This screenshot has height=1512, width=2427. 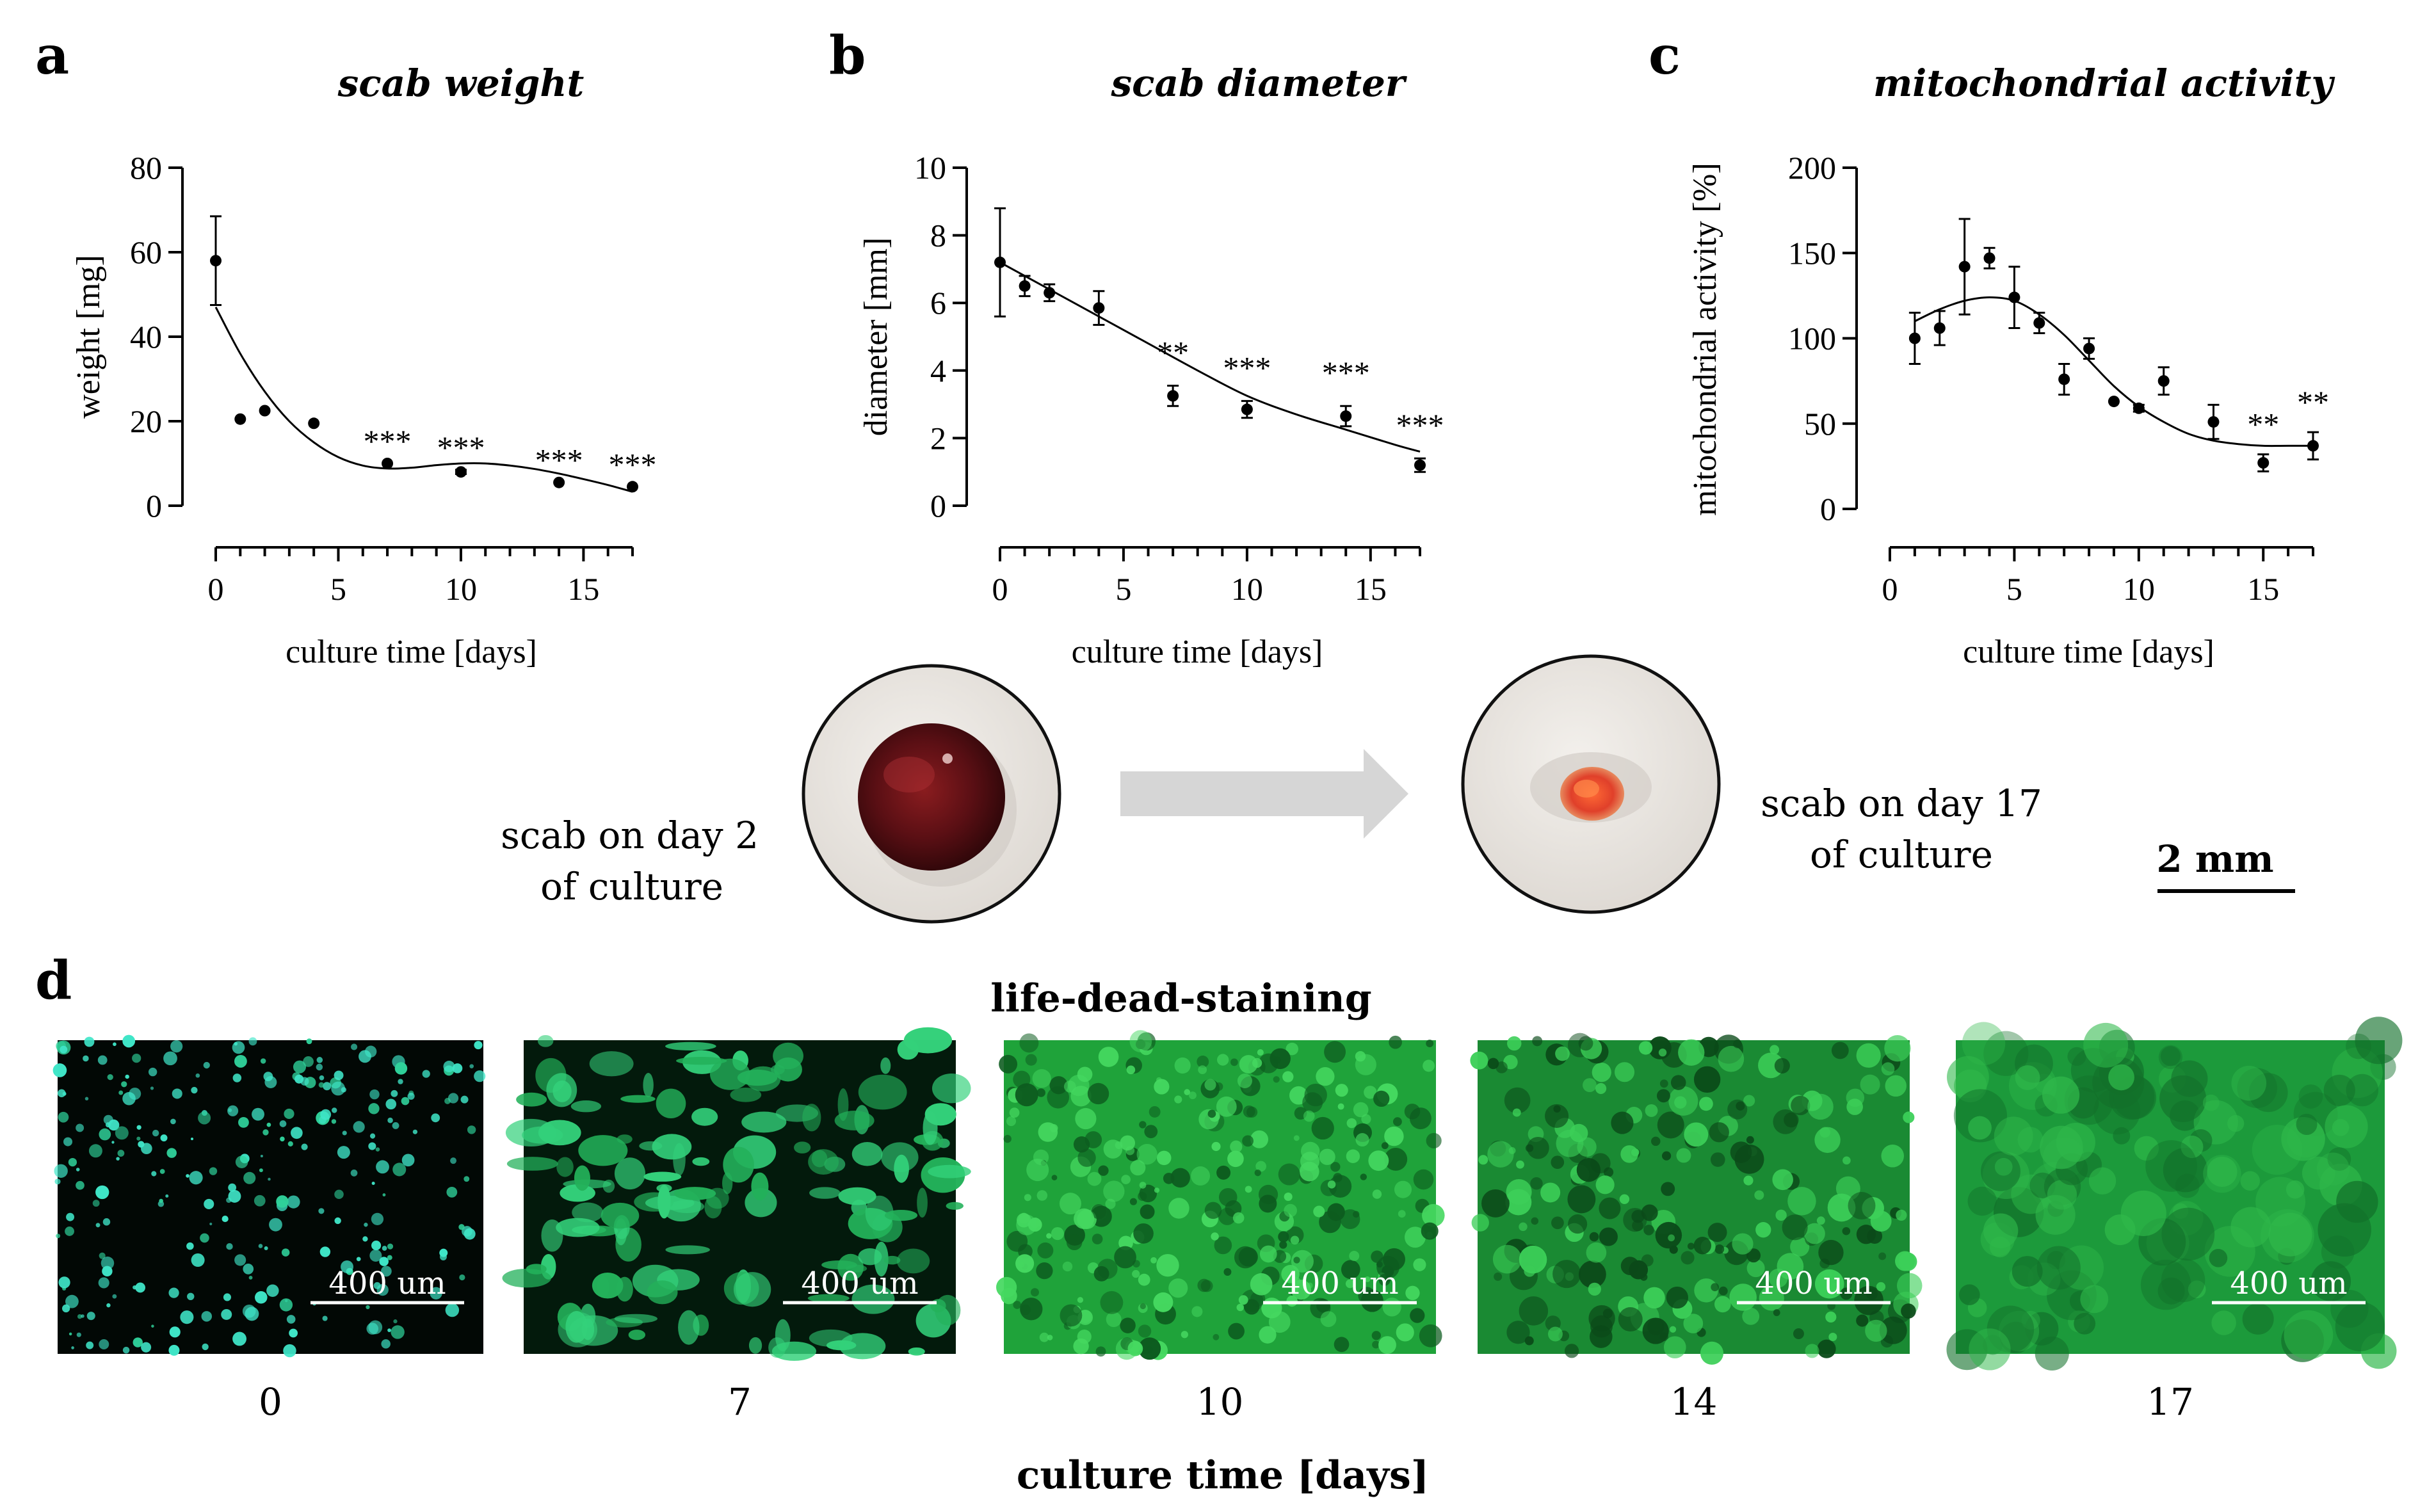 I want to click on x-tick-label: 10, so click(x=2139, y=589).